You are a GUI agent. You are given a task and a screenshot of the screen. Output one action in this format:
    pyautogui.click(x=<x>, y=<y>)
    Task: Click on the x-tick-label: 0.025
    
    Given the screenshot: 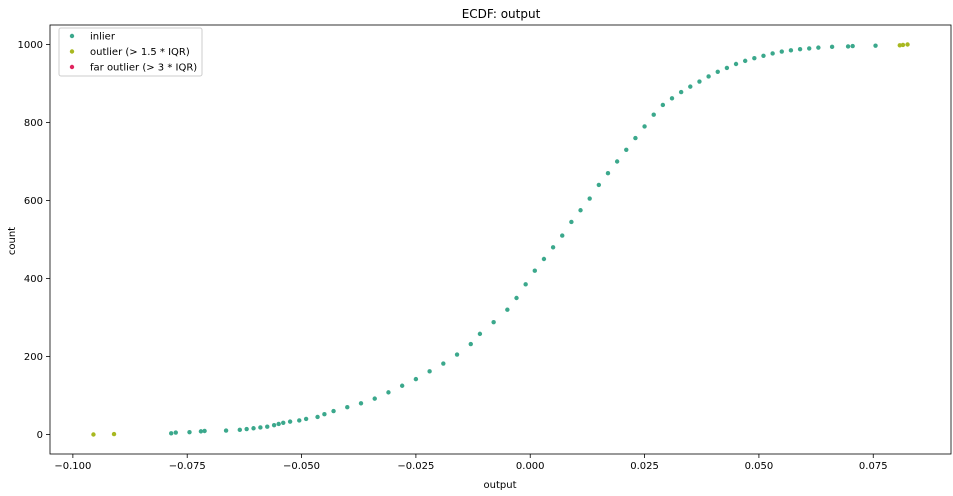 What is the action you would take?
    pyautogui.click(x=644, y=466)
    